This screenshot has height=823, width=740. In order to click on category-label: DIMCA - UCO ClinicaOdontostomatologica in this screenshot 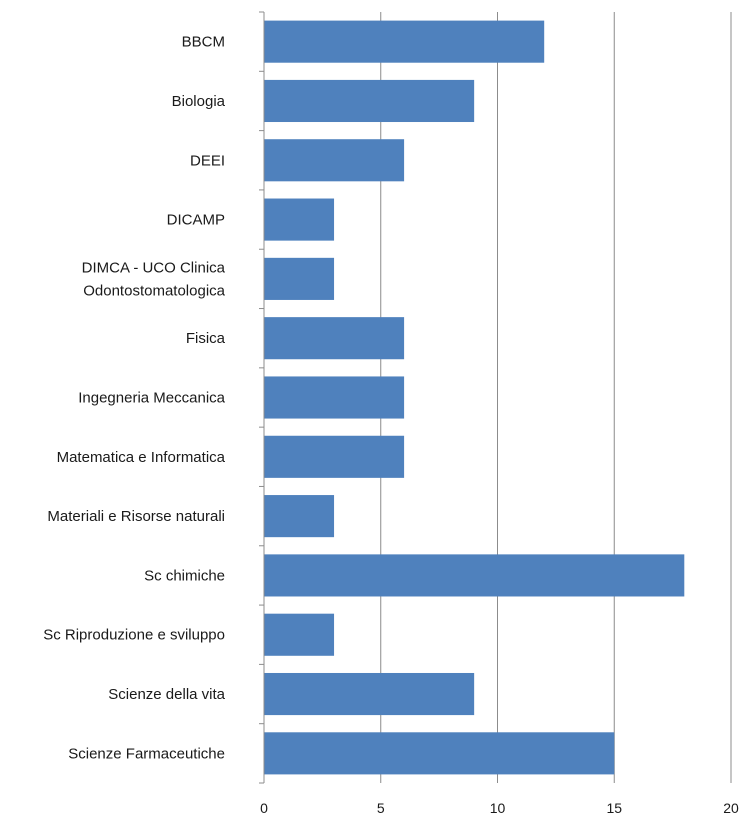, I will do `click(154, 279)`.